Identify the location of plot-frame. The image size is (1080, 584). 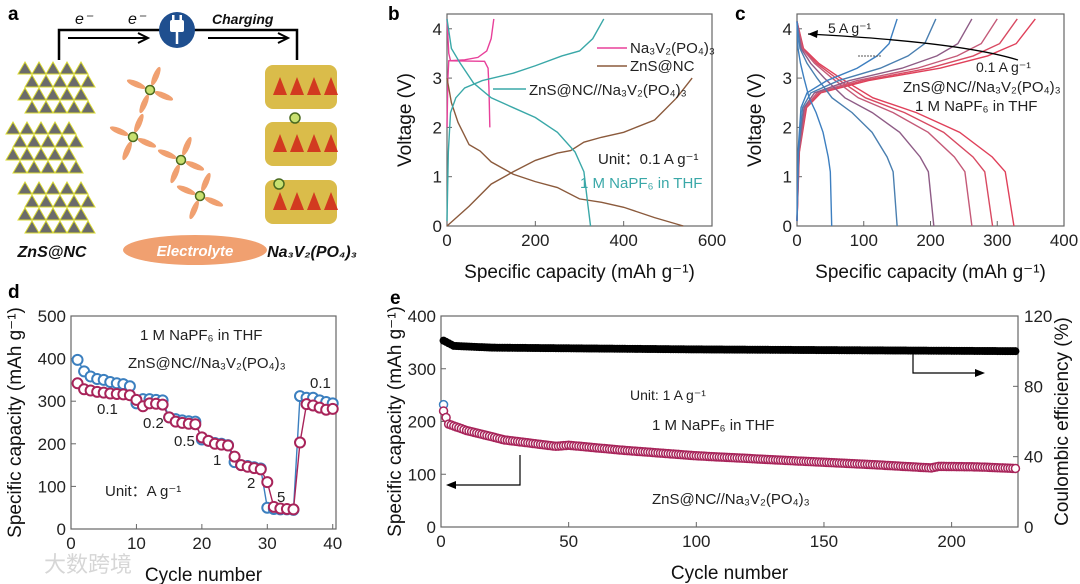
(203, 422).